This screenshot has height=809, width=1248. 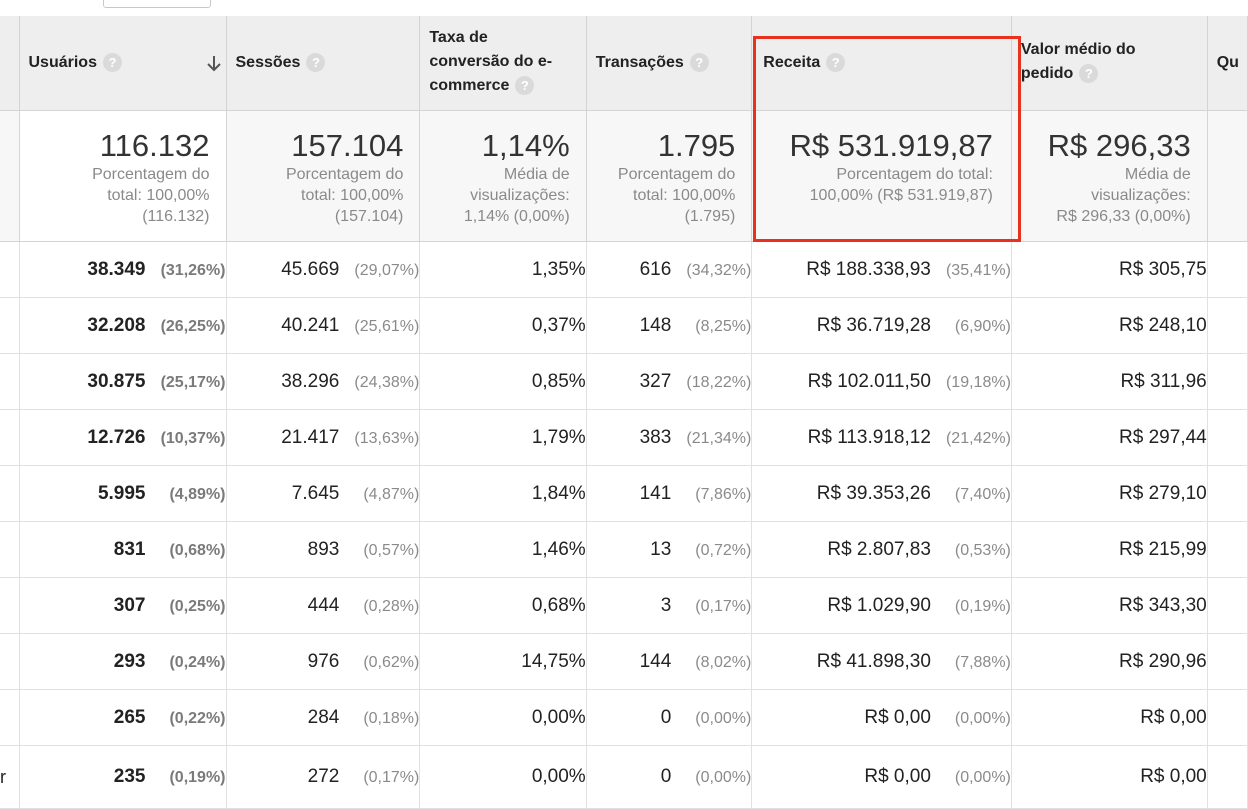 I want to click on cell-sessions: 976 (0,62%), so click(x=323, y=661).